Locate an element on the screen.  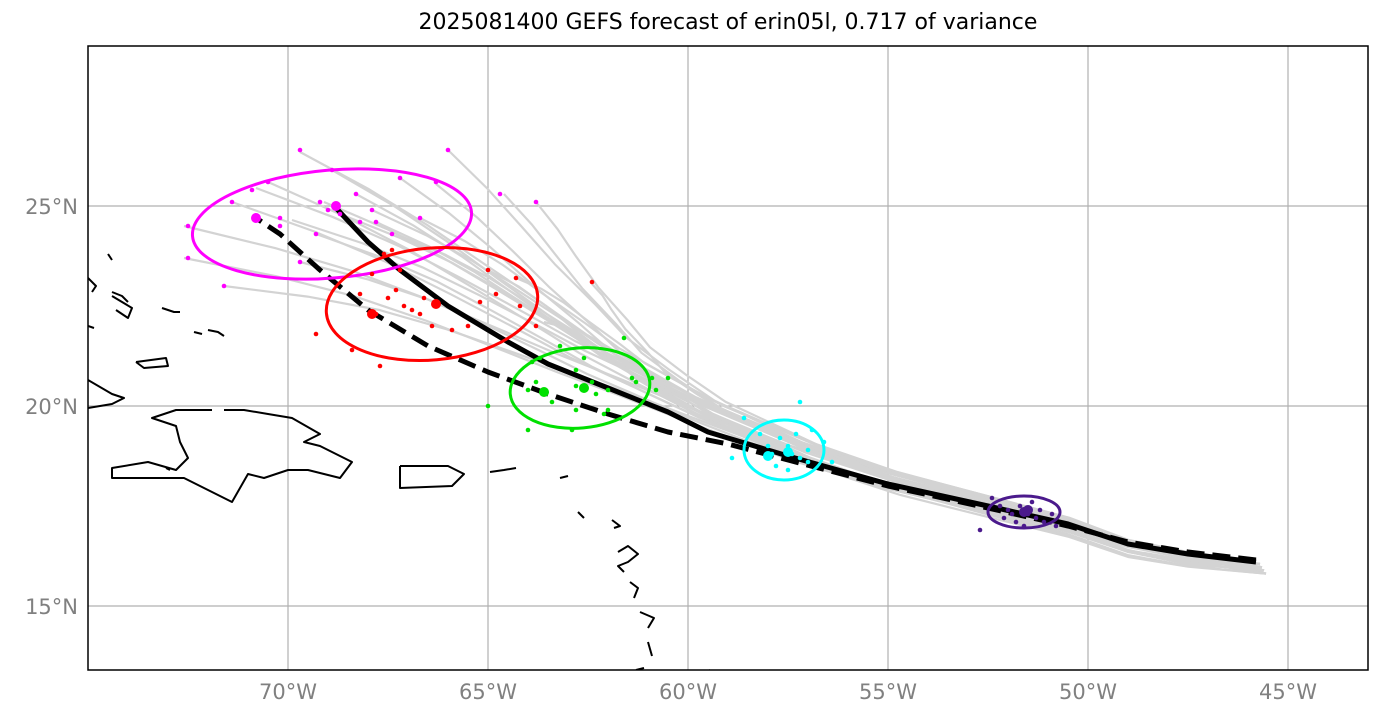
coastline-st-lucia is located at coordinates (650, 649).